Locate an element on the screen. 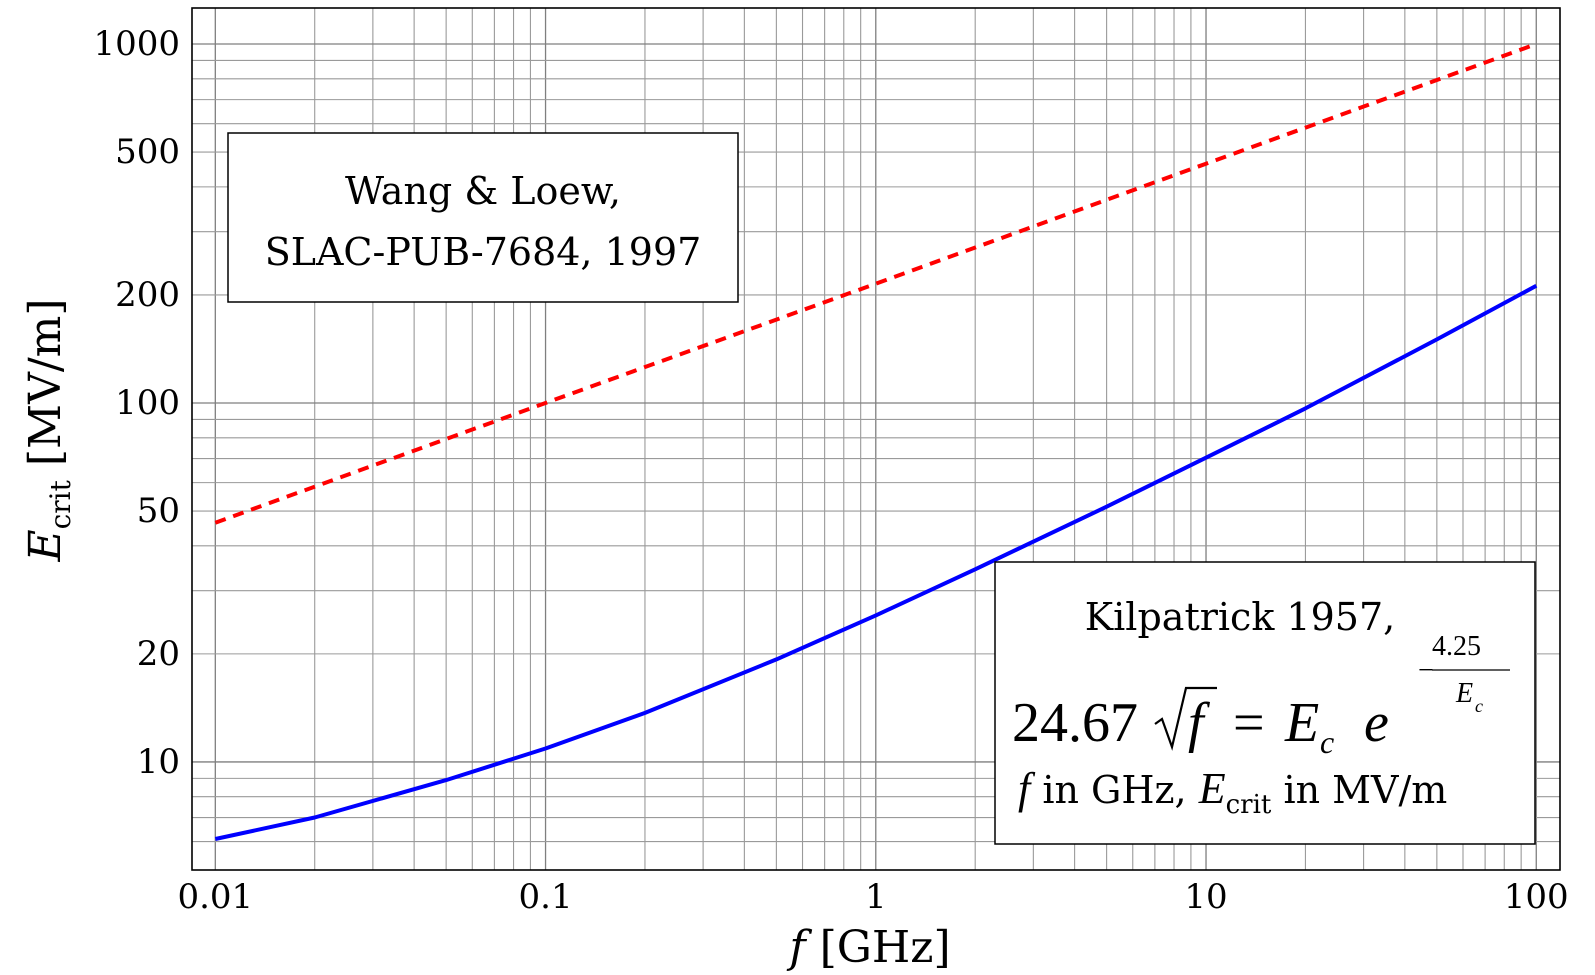  units-in-mvm: in MV/m is located at coordinates (1359, 790).